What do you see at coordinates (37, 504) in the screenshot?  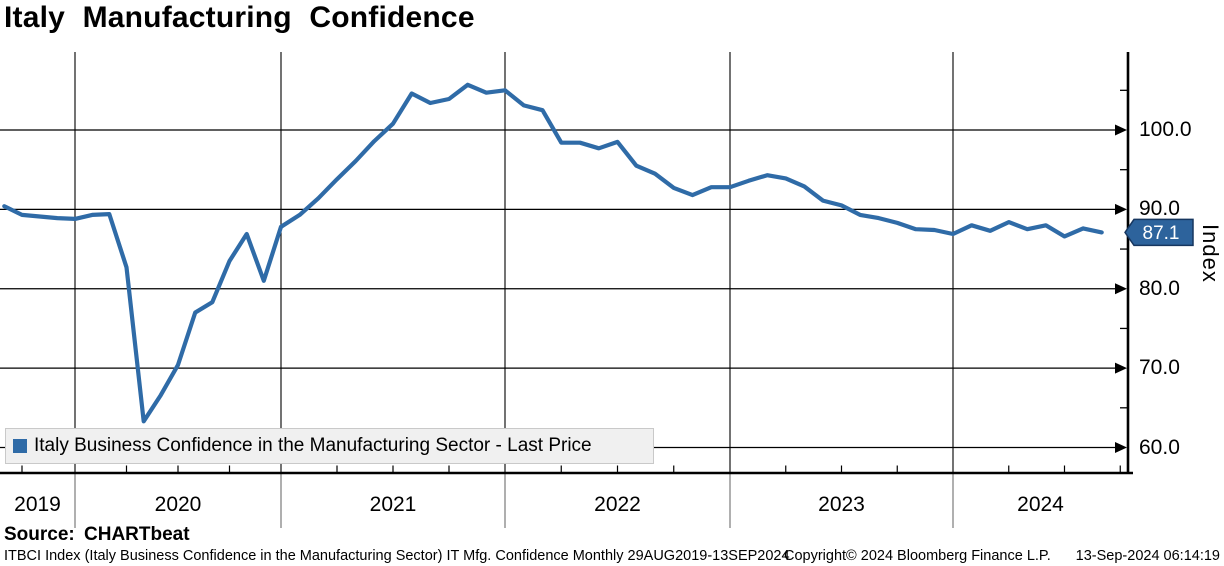 I see `x-year-label: 2019` at bounding box center [37, 504].